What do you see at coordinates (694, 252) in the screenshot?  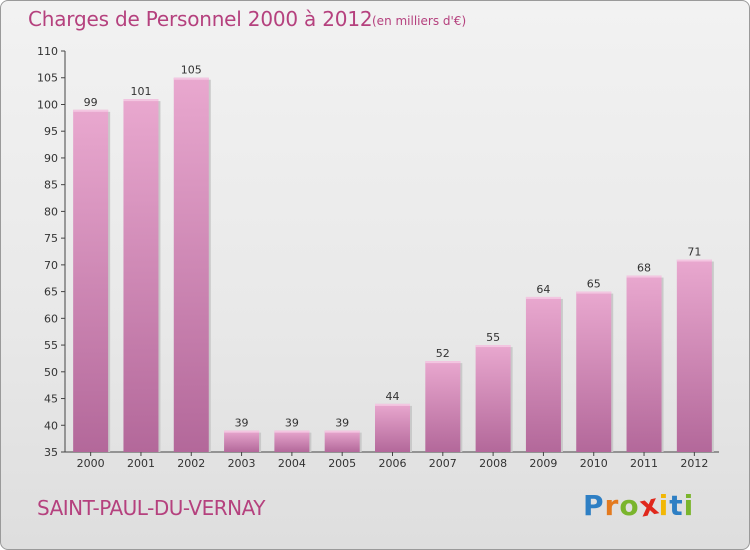 I see `value-label-2012: 71` at bounding box center [694, 252].